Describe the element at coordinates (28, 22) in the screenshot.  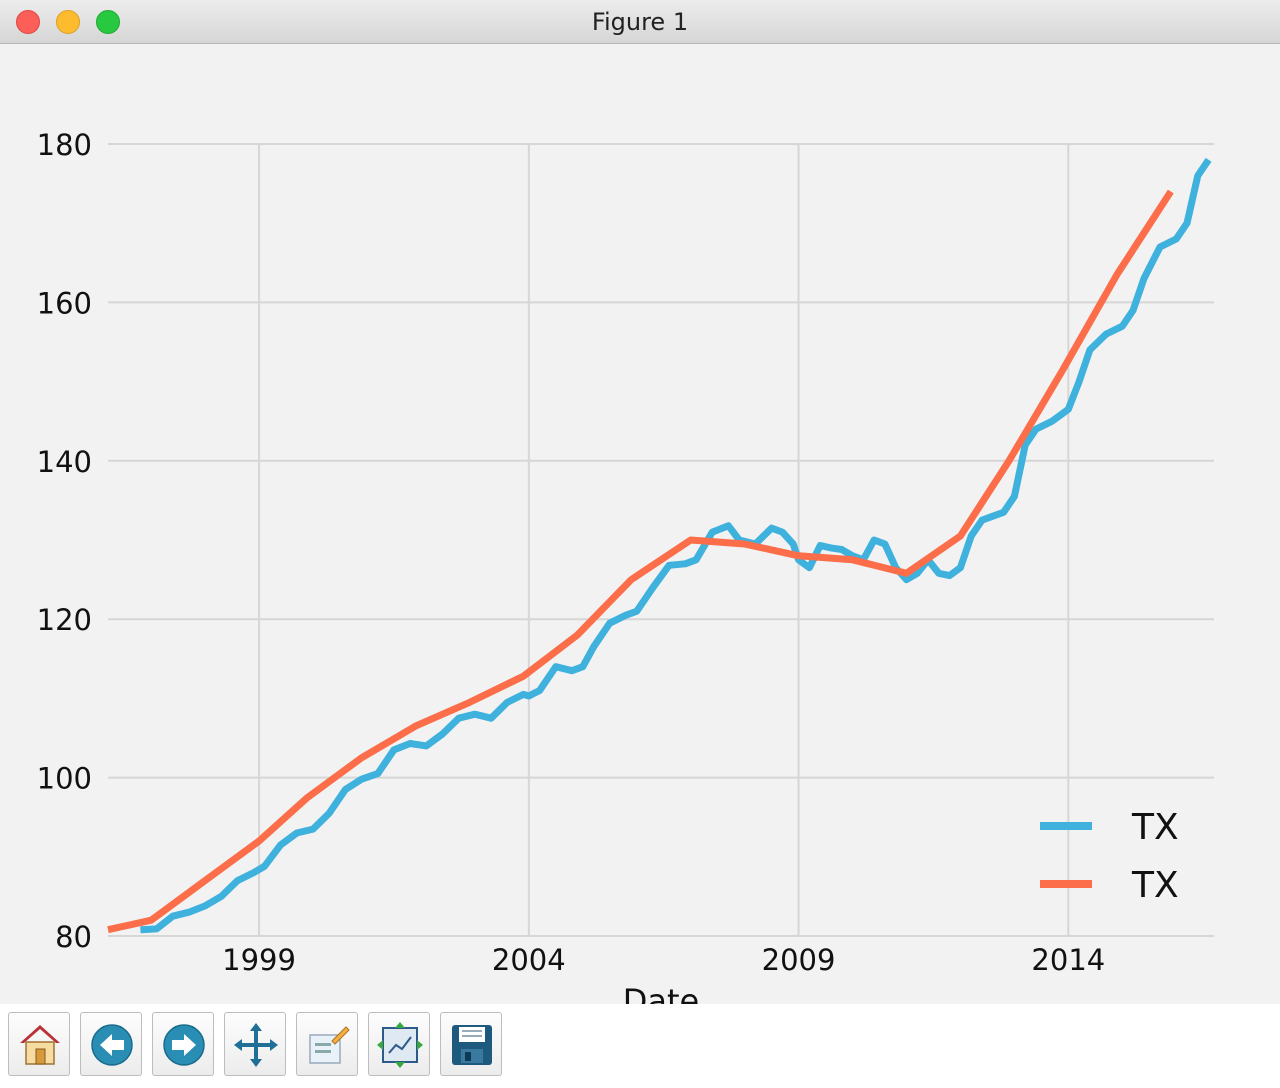
I see `close-button` at that location.